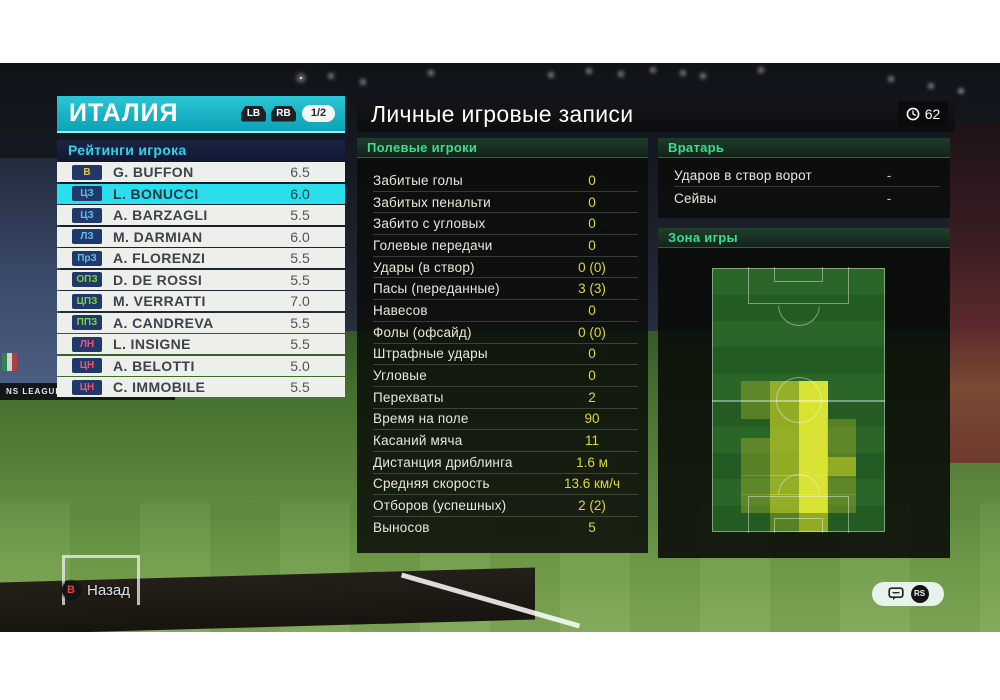 The image size is (1000, 700). I want to click on penalty-box-top, so click(798, 285).